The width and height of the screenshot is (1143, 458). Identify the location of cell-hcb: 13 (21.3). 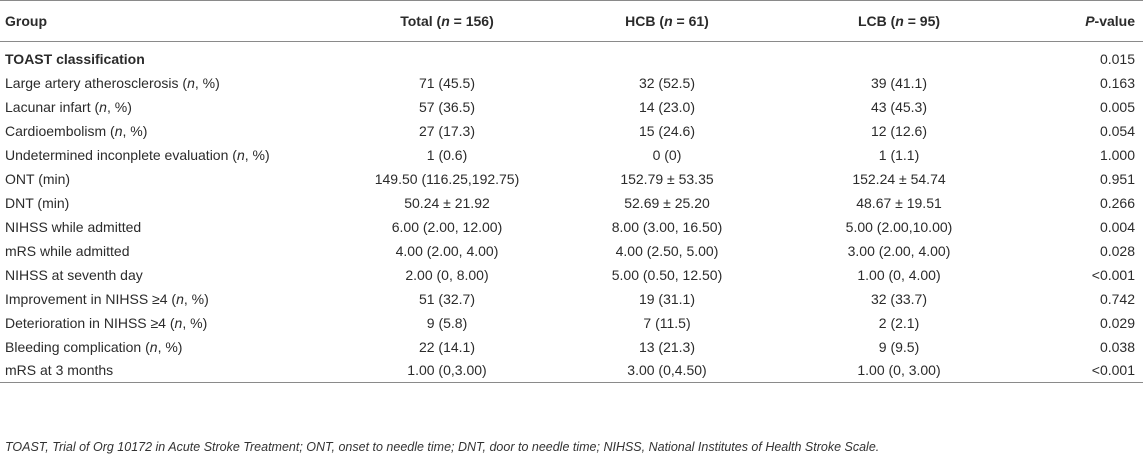
(667, 346).